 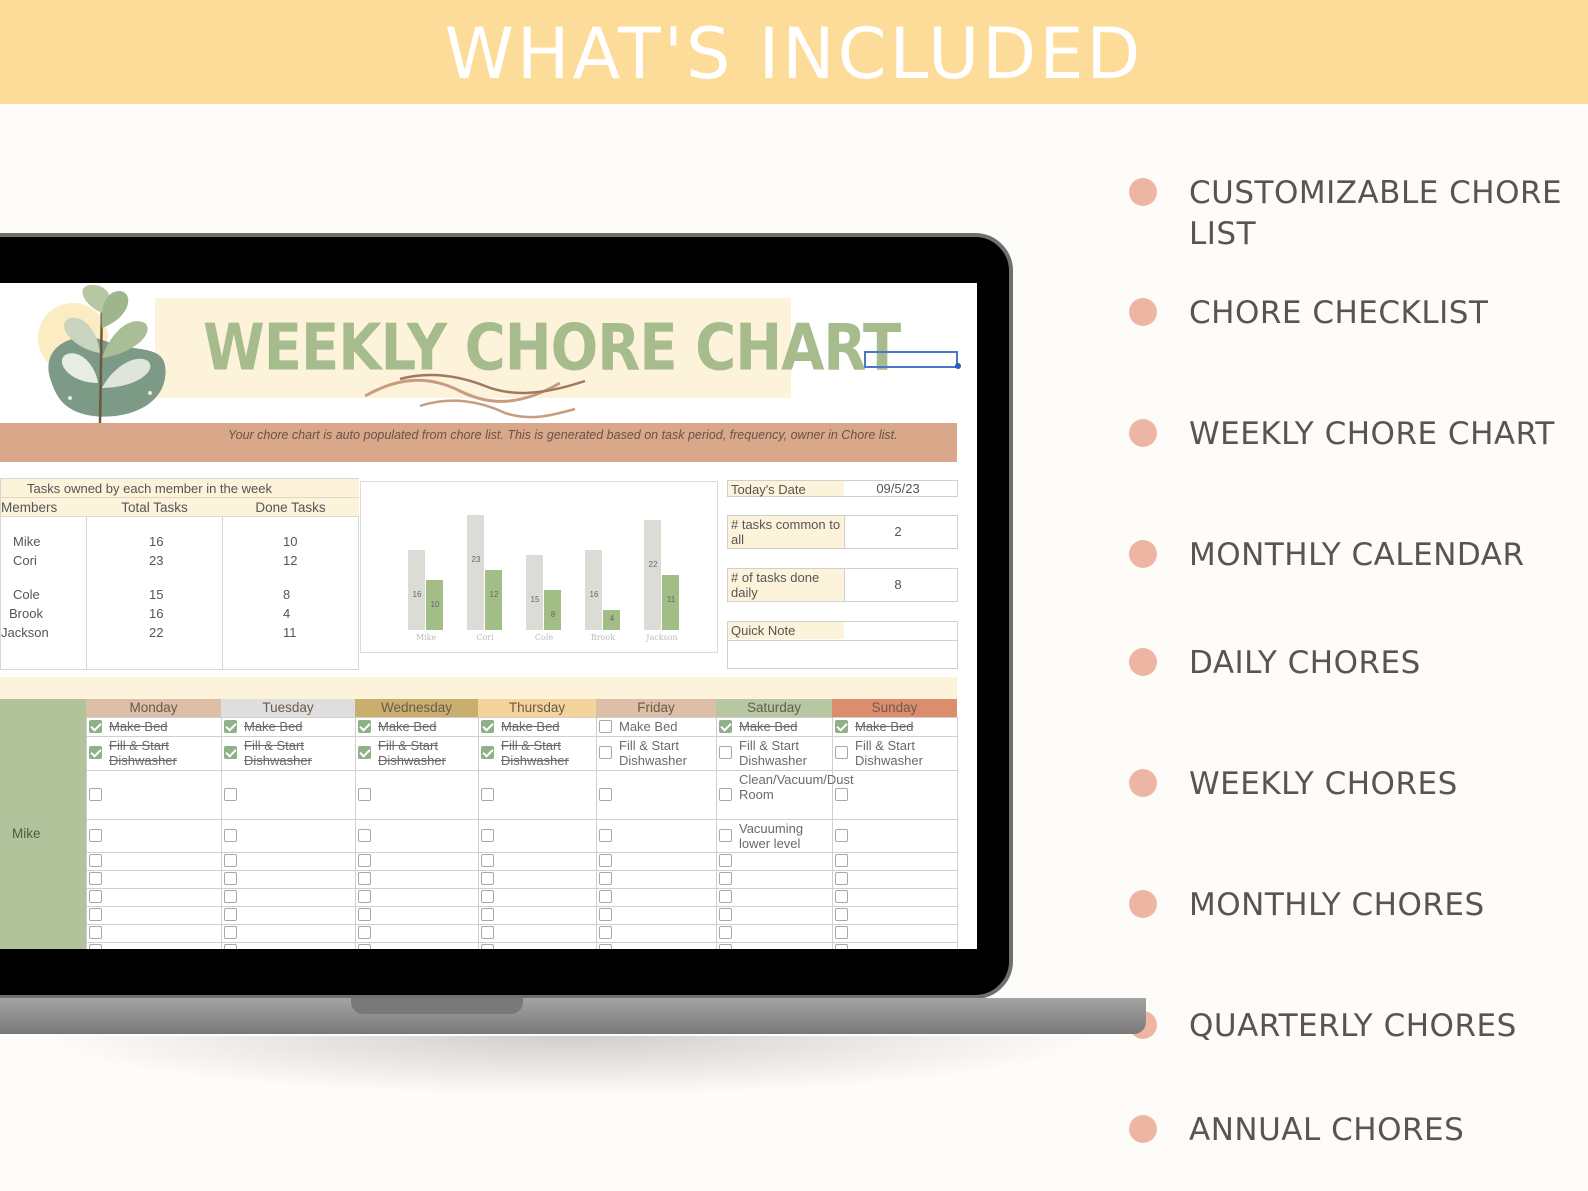 I want to click on tasks-daily-value: 8, so click(x=898, y=584).